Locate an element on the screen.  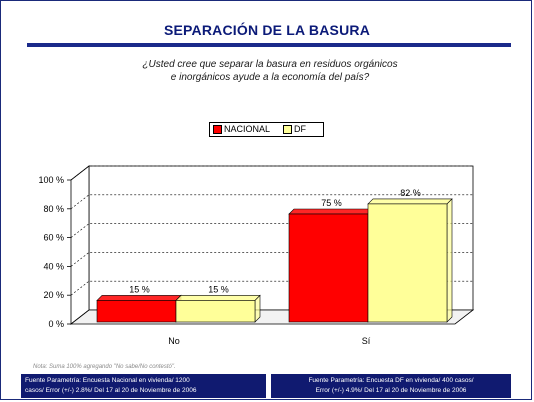
legend-swatch-df is located at coordinates (287, 129).